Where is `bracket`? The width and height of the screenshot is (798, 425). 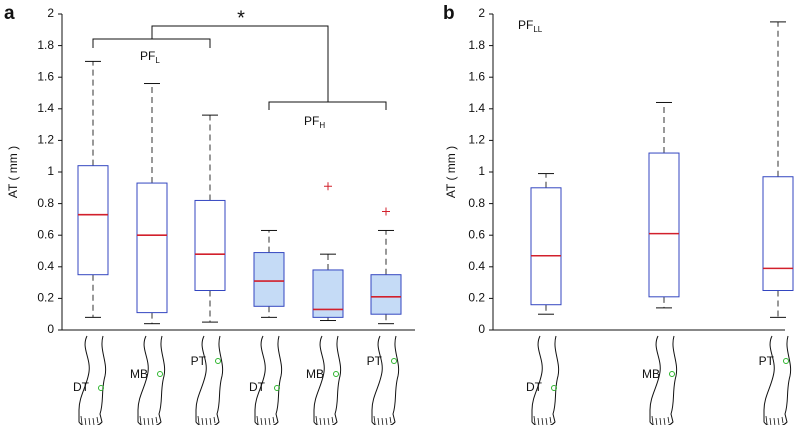
bracket is located at coordinates (239, 67).